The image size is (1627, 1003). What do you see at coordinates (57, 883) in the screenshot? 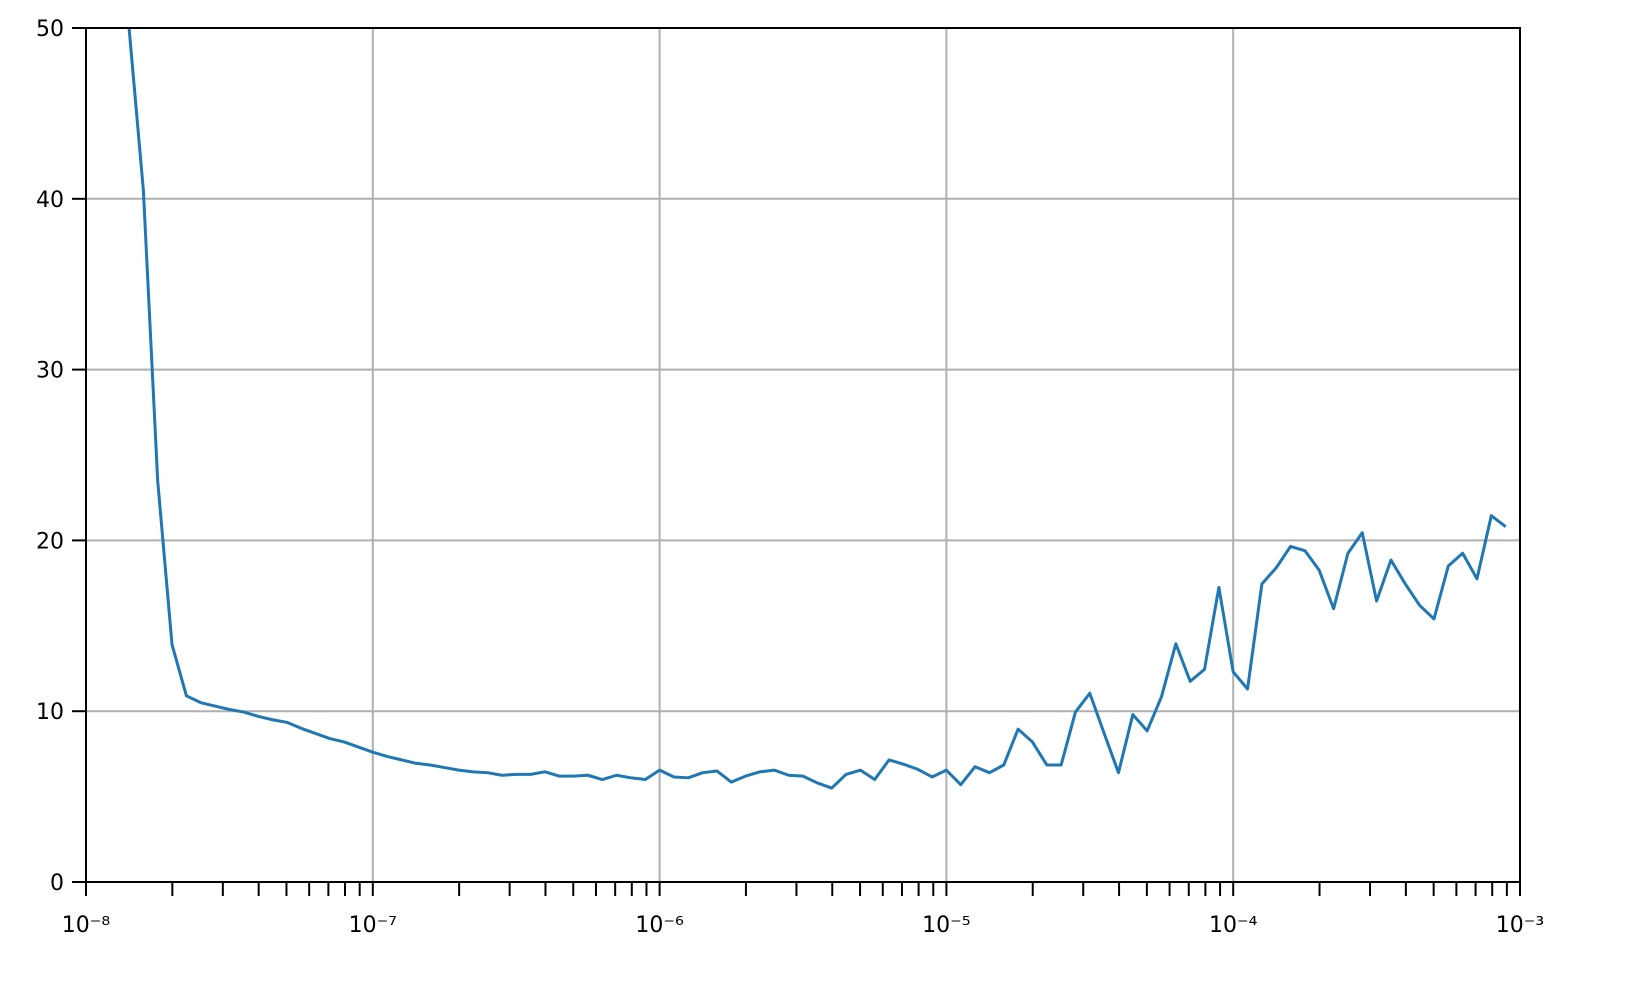
I see `y-tick-label: 0` at bounding box center [57, 883].